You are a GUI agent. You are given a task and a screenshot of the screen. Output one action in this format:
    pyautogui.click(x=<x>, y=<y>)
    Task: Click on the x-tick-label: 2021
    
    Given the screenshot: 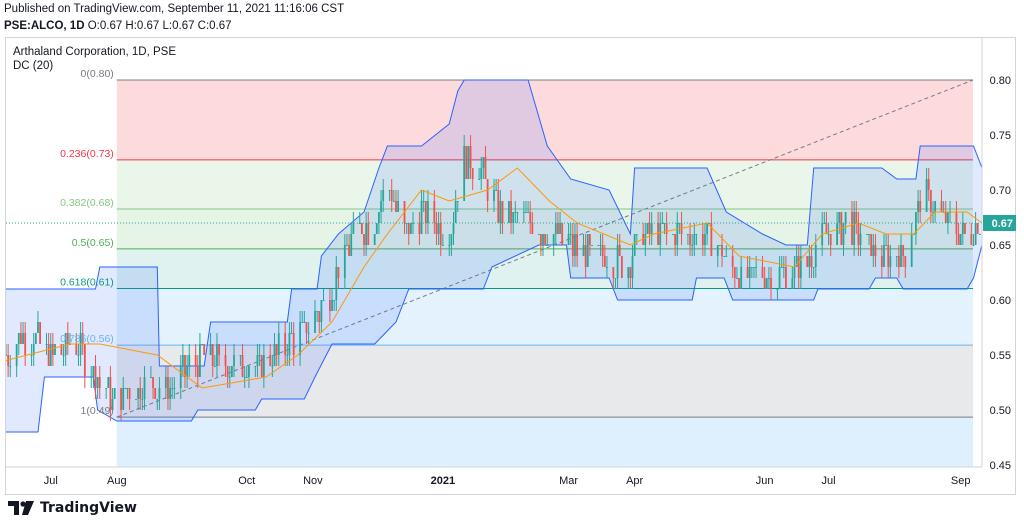 What is the action you would take?
    pyautogui.click(x=443, y=481)
    